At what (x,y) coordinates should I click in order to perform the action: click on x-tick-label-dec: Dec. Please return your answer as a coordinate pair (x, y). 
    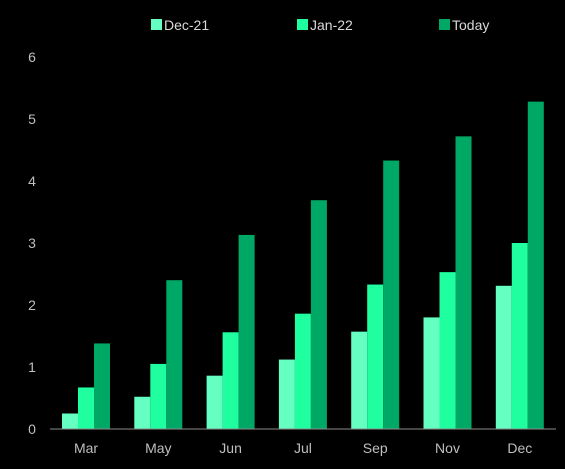
    Looking at the image, I should click on (519, 448).